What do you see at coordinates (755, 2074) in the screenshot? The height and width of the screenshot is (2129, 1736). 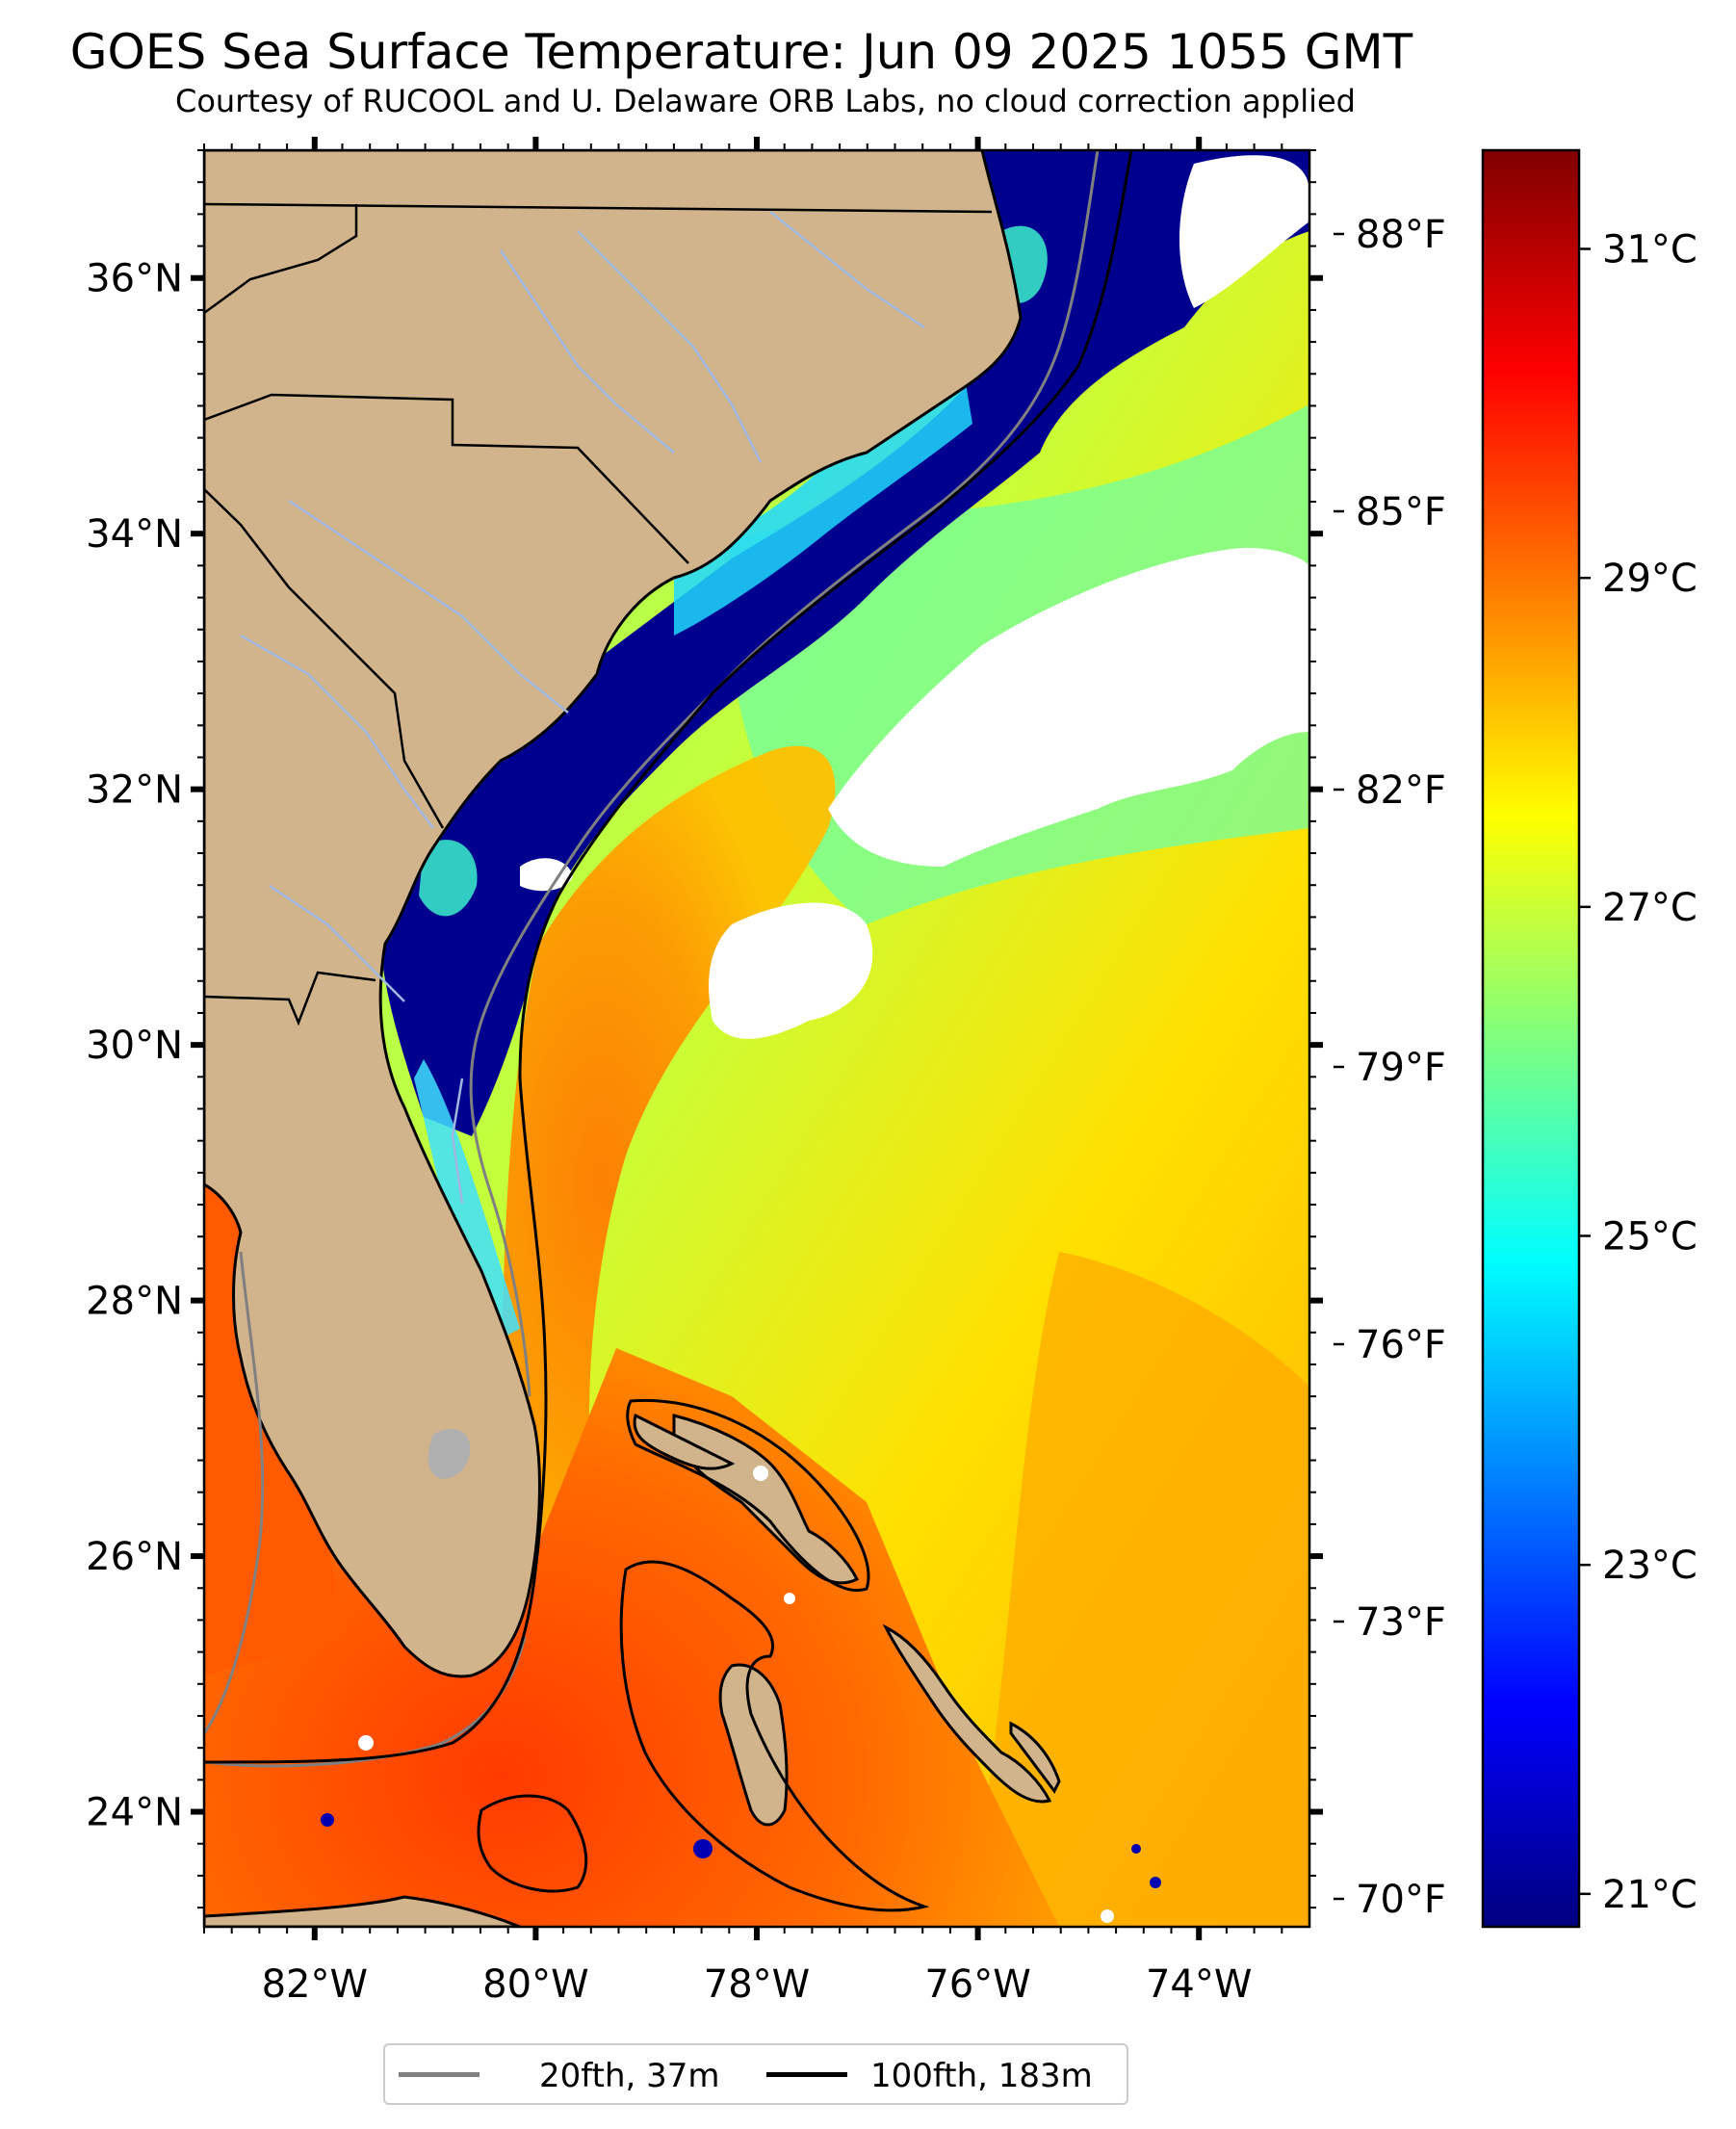 I see `isobath-legend: 20fth, 37m 100fth, 183m` at bounding box center [755, 2074].